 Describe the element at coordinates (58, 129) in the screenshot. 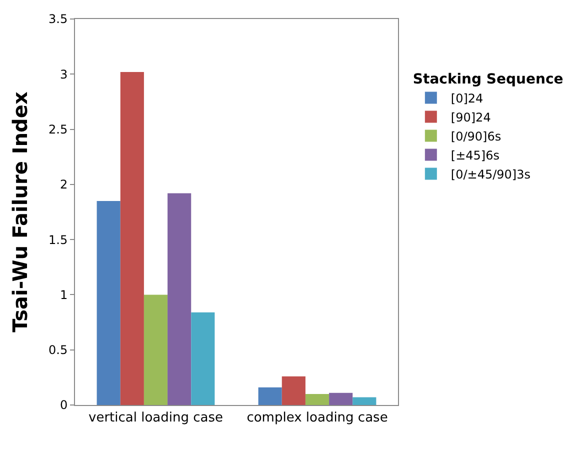

I see `y-tick-label: 2.5` at that location.